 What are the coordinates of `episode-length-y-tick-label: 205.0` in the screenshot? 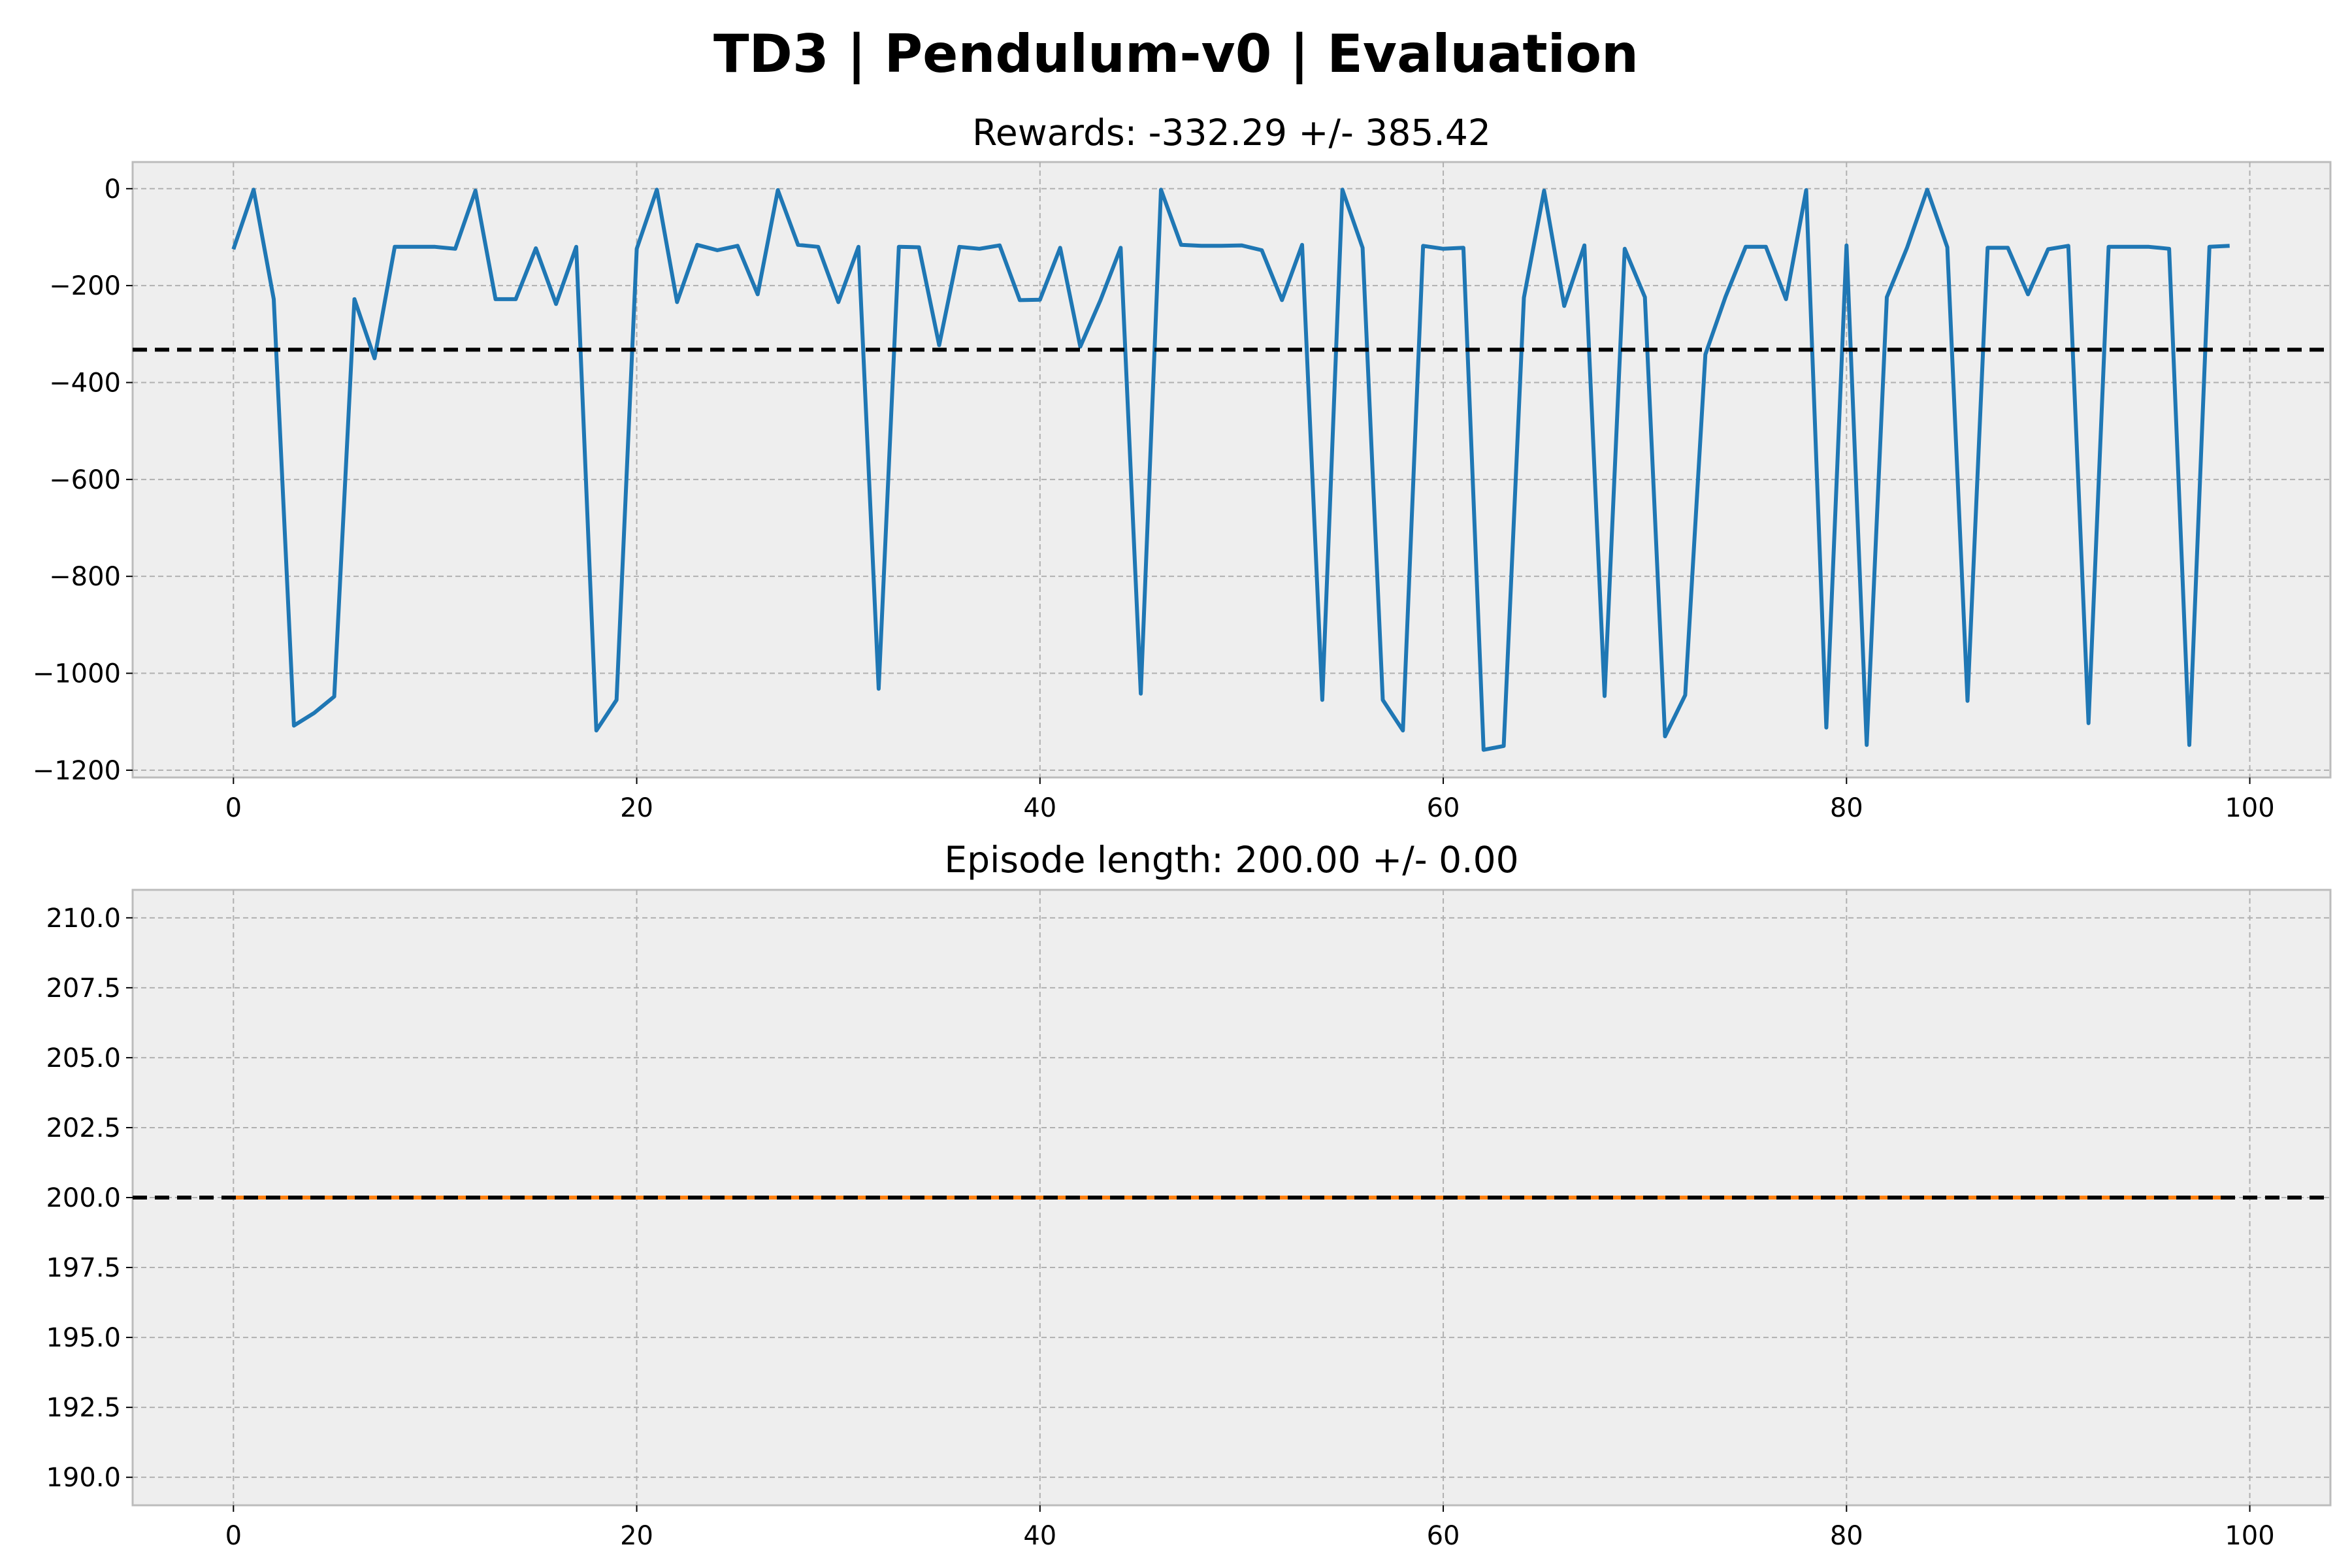 It's located at (83, 1058).